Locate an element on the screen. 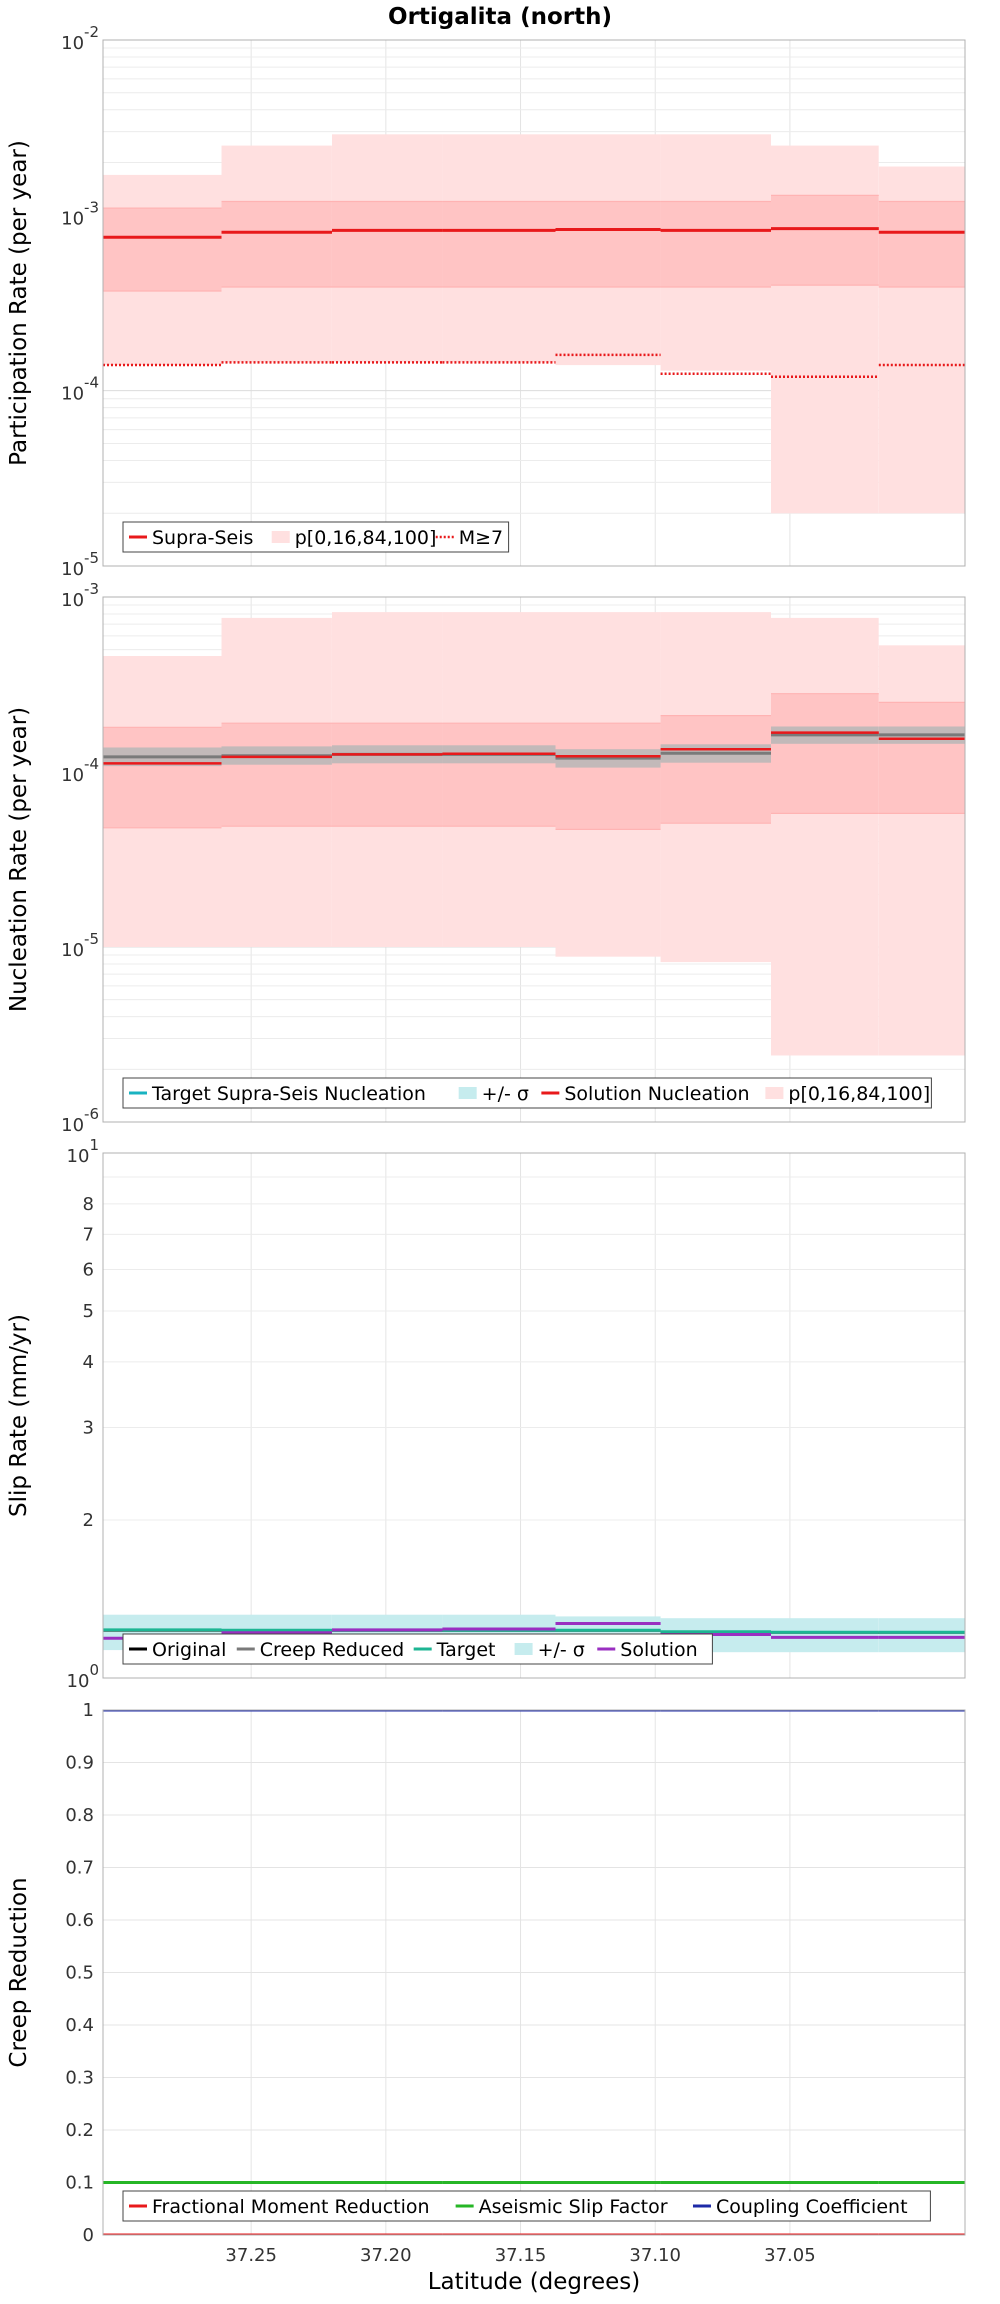  y-tick-label-exponent: -3 is located at coordinates (91, 589).